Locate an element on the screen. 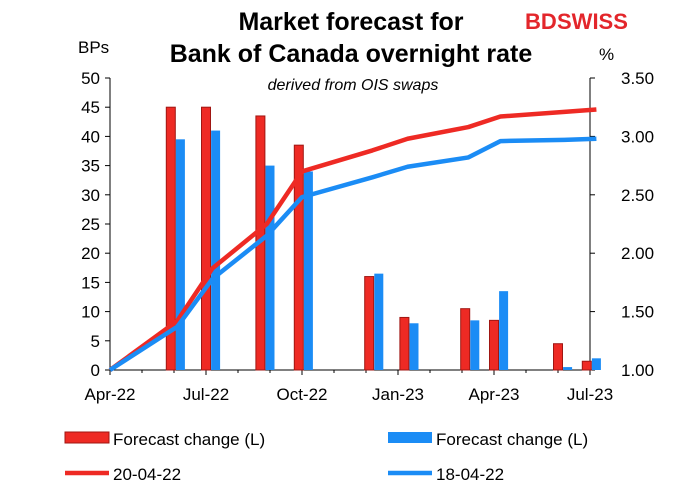 The height and width of the screenshot is (499, 699). left-tick-label: 5 is located at coordinates (95, 341).